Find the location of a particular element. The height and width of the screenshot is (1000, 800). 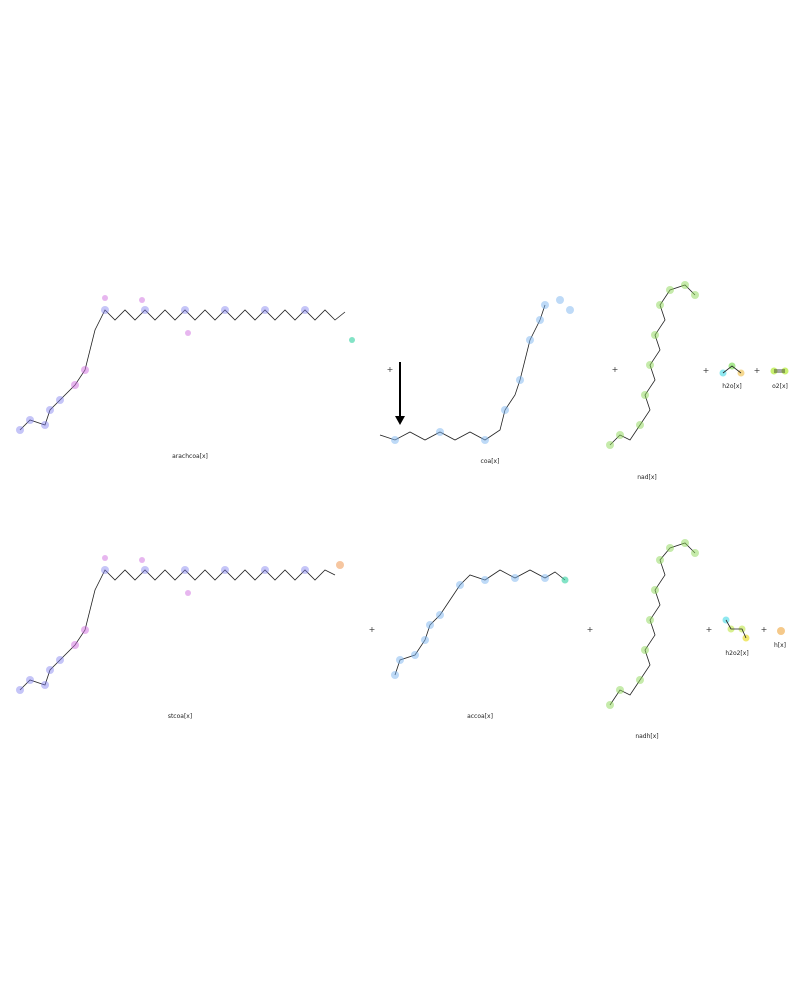

molecule-o2: o2[x] is located at coordinates (779, 378).